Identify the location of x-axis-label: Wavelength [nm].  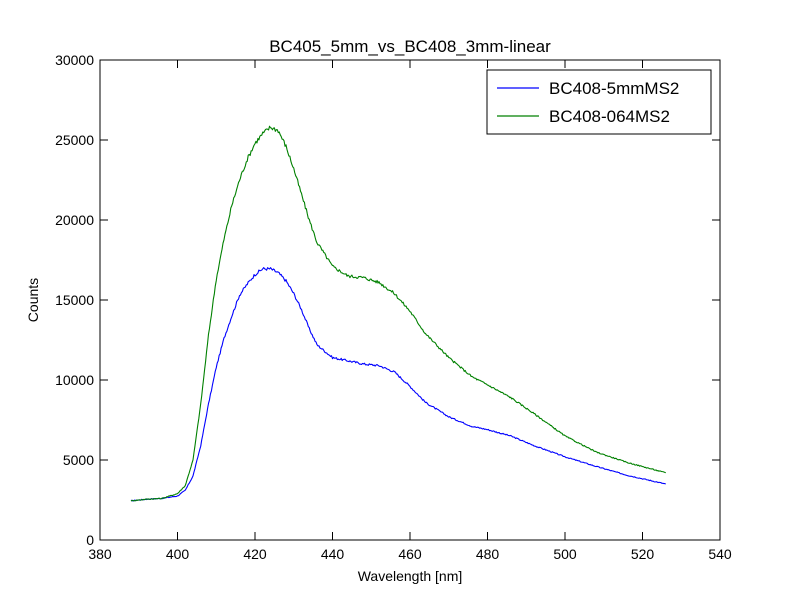
(410, 576).